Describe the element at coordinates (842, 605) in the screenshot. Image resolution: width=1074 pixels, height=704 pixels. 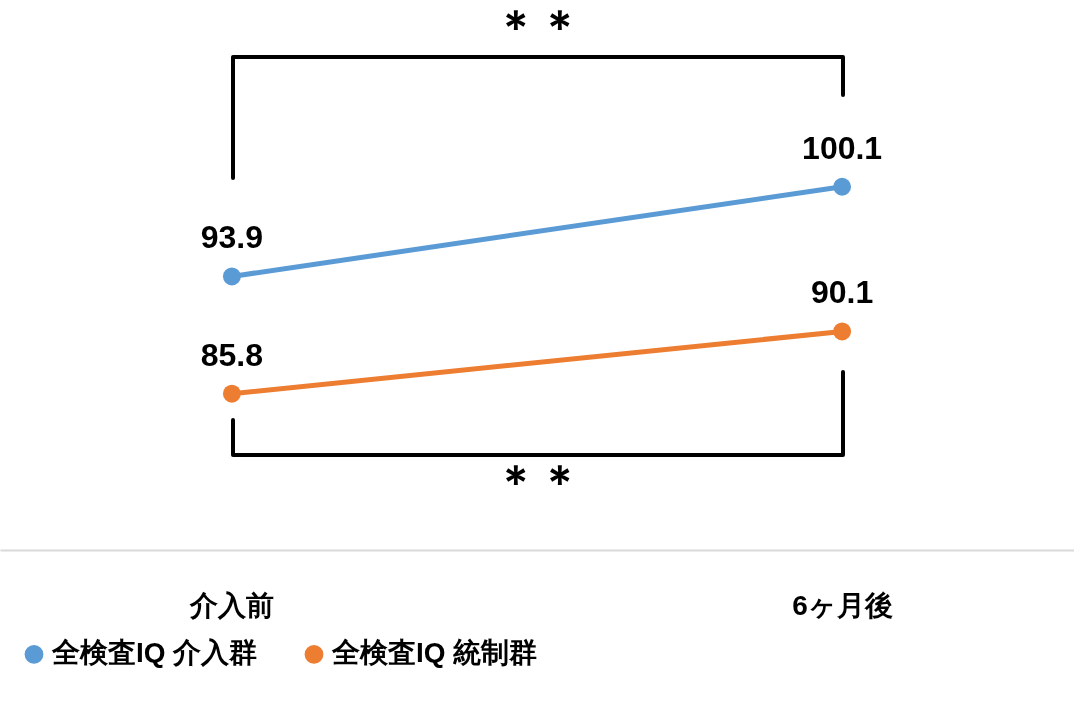
I see `x-tick-label: 6ヶ月後` at that location.